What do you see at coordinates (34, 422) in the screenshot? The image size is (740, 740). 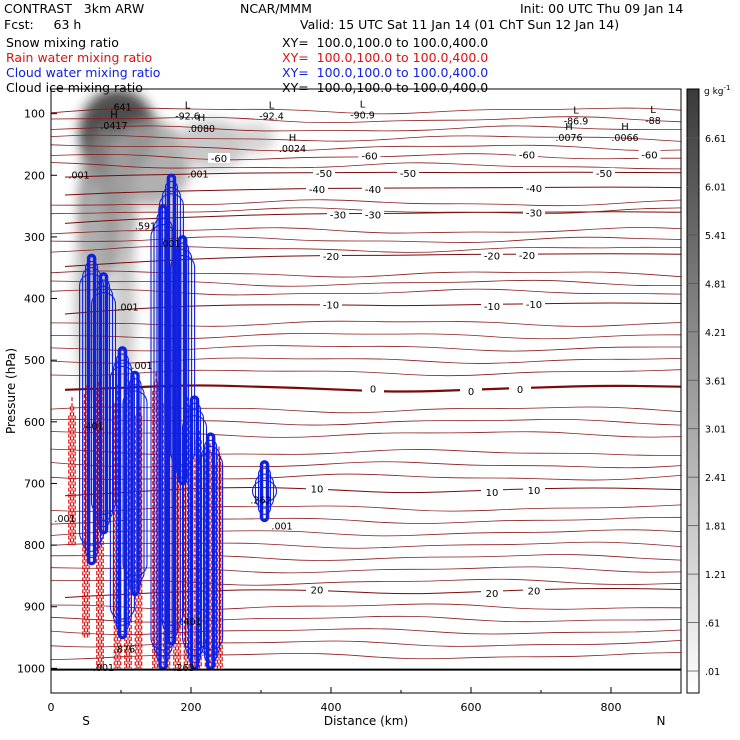 I see `y-tick-label: 600` at bounding box center [34, 422].